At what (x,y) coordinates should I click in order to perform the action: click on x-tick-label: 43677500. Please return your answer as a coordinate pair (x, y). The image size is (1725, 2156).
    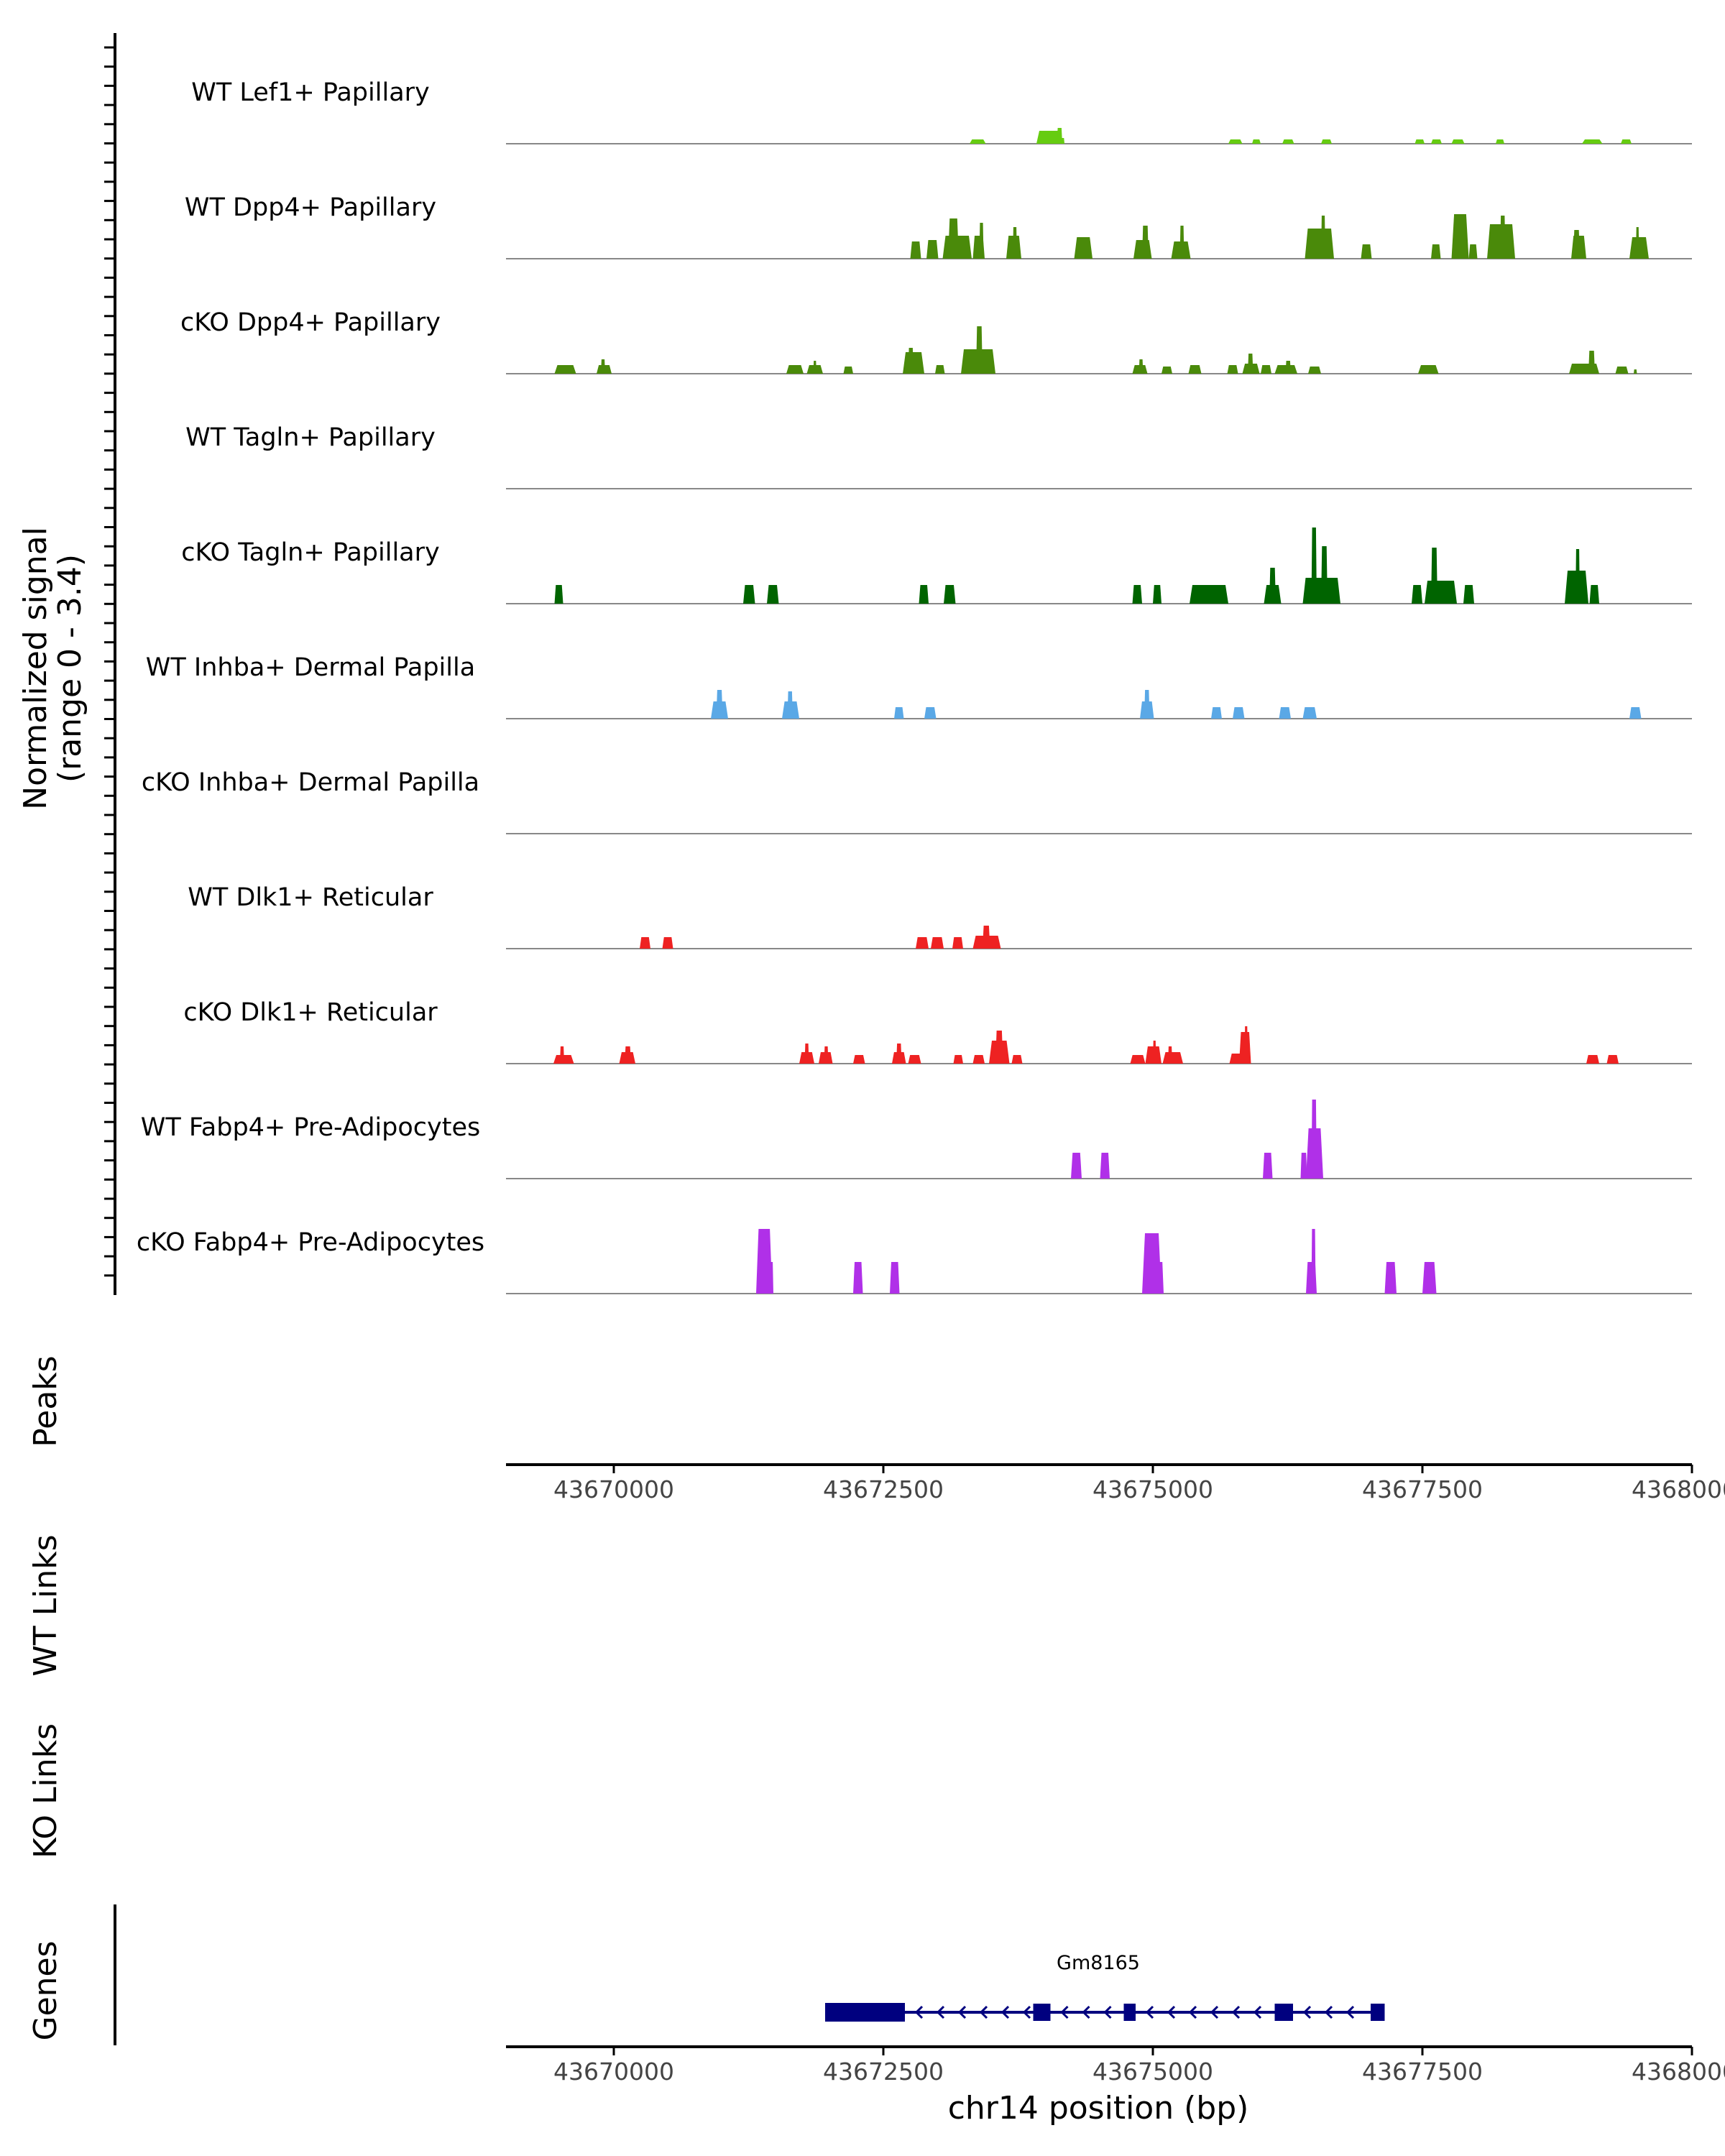
    Looking at the image, I should click on (1422, 1489).